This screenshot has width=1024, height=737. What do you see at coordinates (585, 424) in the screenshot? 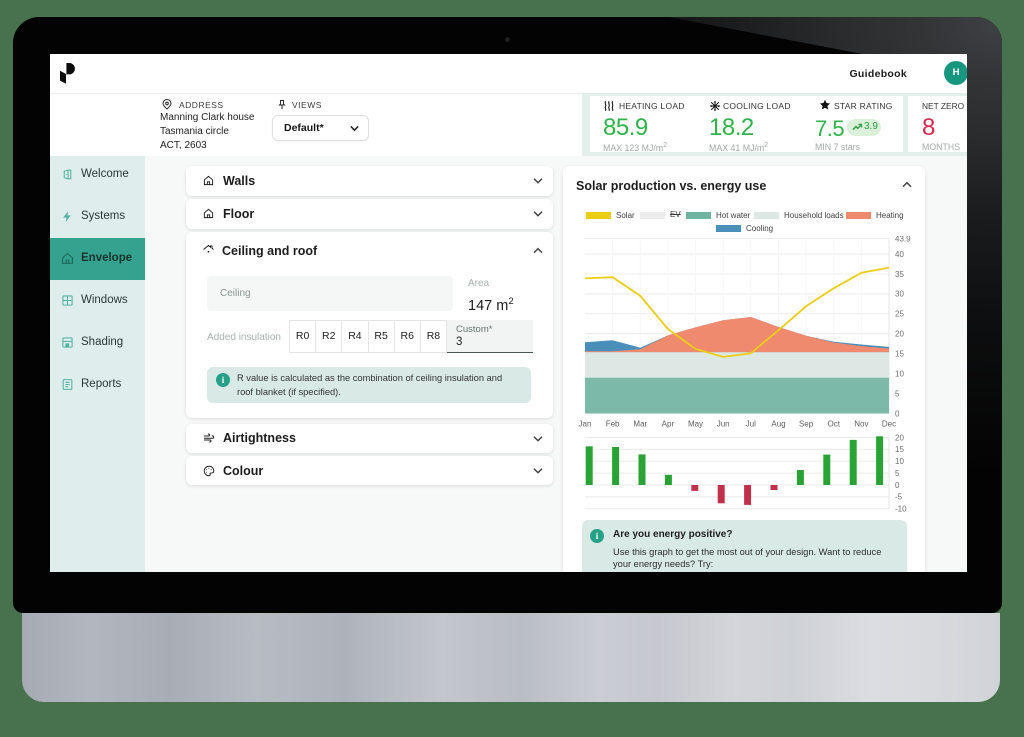
I see `svg-text: Jan` at bounding box center [585, 424].